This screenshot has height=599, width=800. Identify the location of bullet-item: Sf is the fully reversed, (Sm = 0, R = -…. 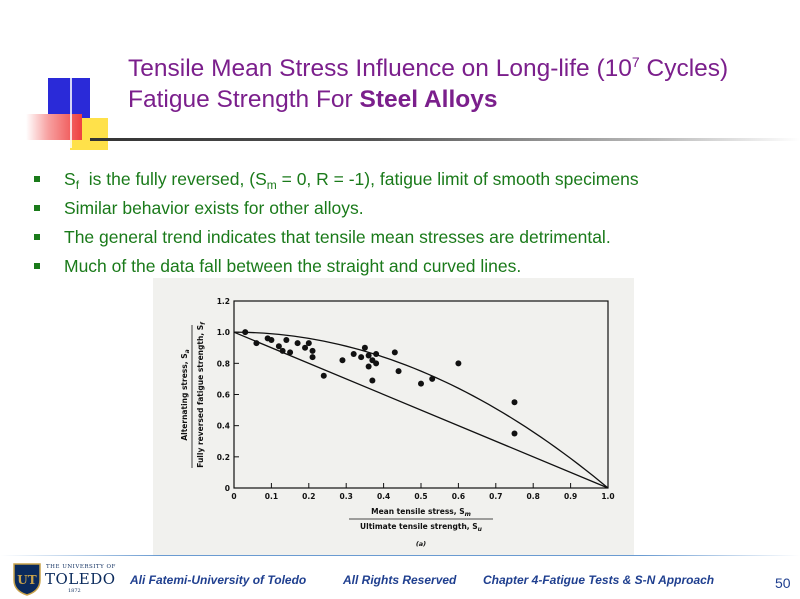
(414, 179).